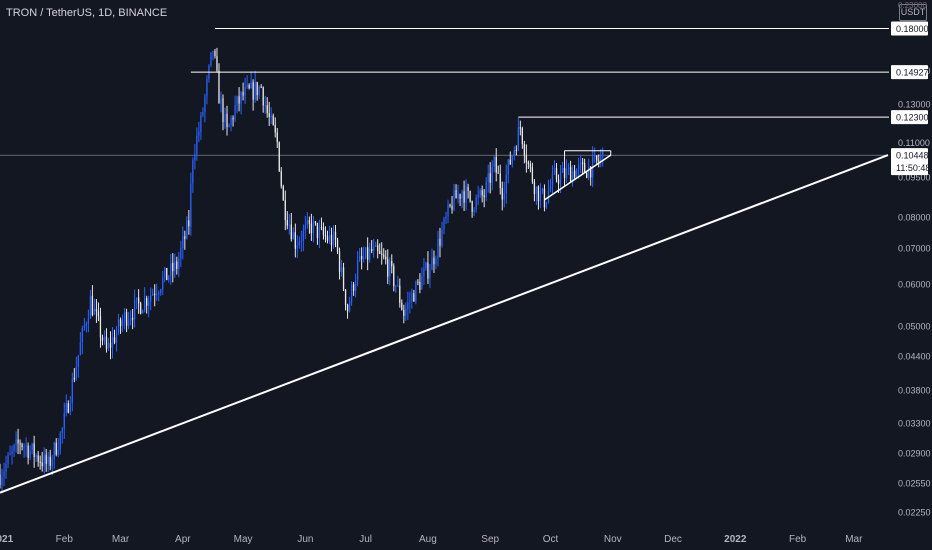 The height and width of the screenshot is (550, 932). What do you see at coordinates (909, 117) in the screenshot?
I see `level-price-label-box` at bounding box center [909, 117].